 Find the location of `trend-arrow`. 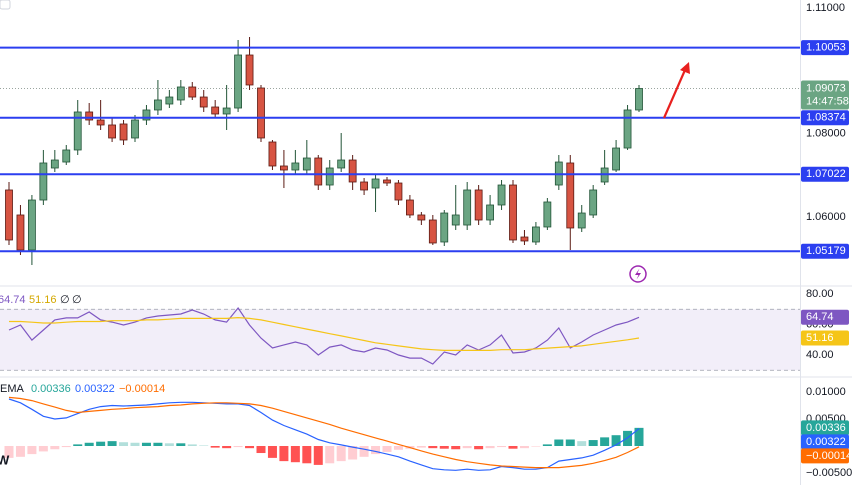

trend-arrow is located at coordinates (674, 94).